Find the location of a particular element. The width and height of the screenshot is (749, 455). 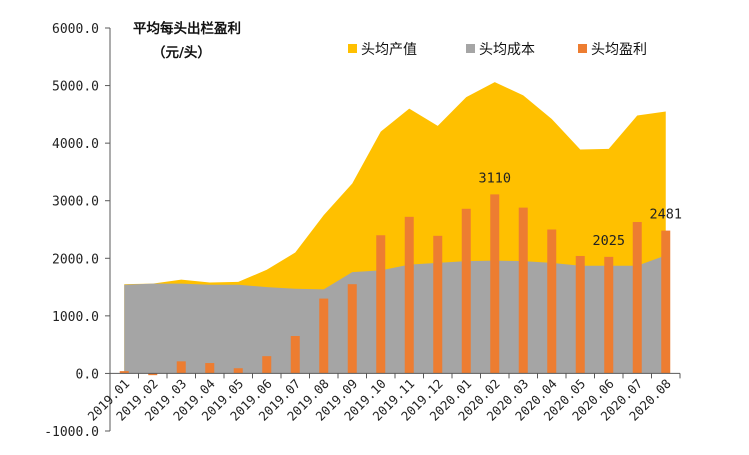

y-tick-label: 3000.0 is located at coordinates (75, 202).